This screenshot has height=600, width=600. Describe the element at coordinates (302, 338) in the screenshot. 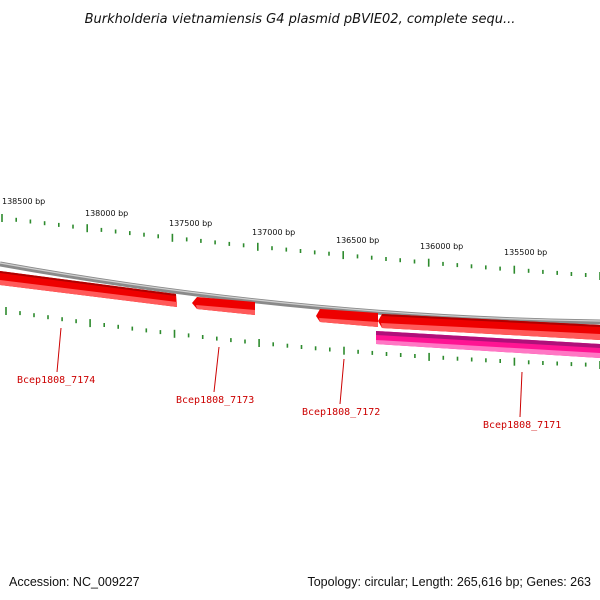

I see `inner-ruler` at that location.